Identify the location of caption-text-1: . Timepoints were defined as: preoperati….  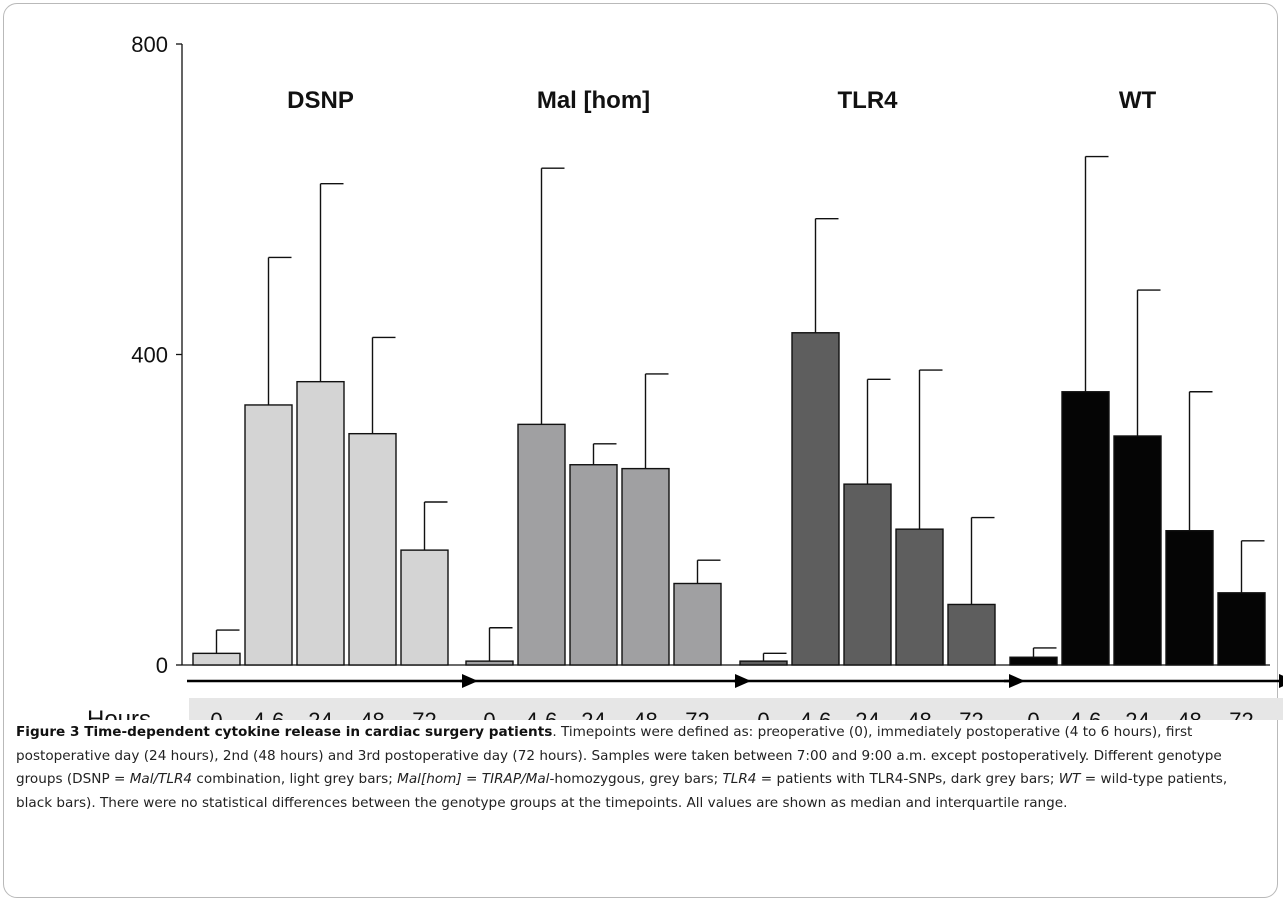
(619, 755).